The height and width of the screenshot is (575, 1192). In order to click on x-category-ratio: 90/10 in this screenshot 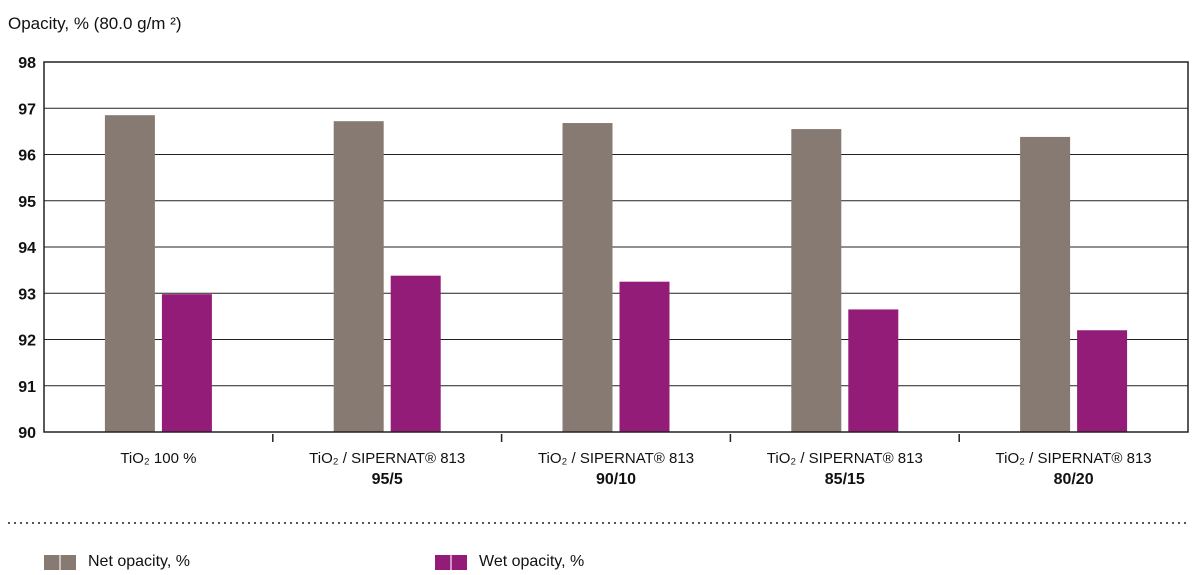, I will do `click(616, 479)`.